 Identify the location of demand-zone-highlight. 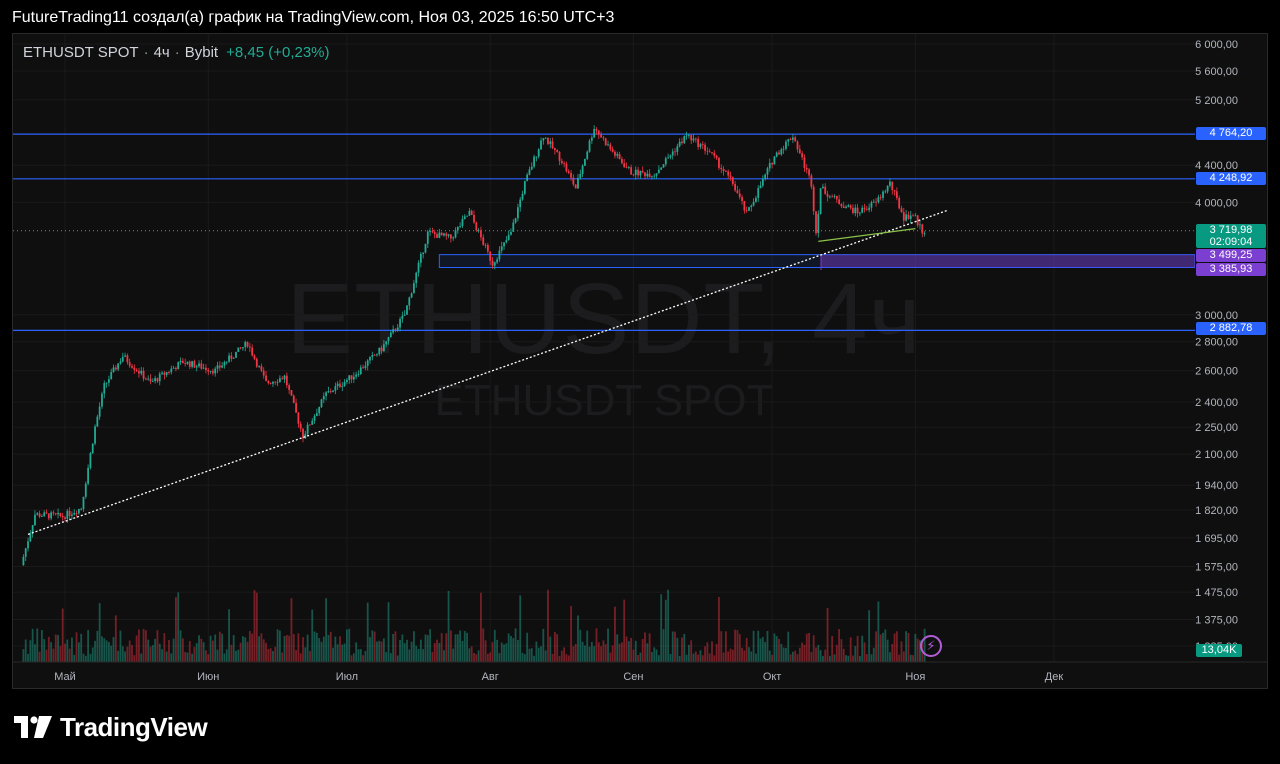
(1008, 261).